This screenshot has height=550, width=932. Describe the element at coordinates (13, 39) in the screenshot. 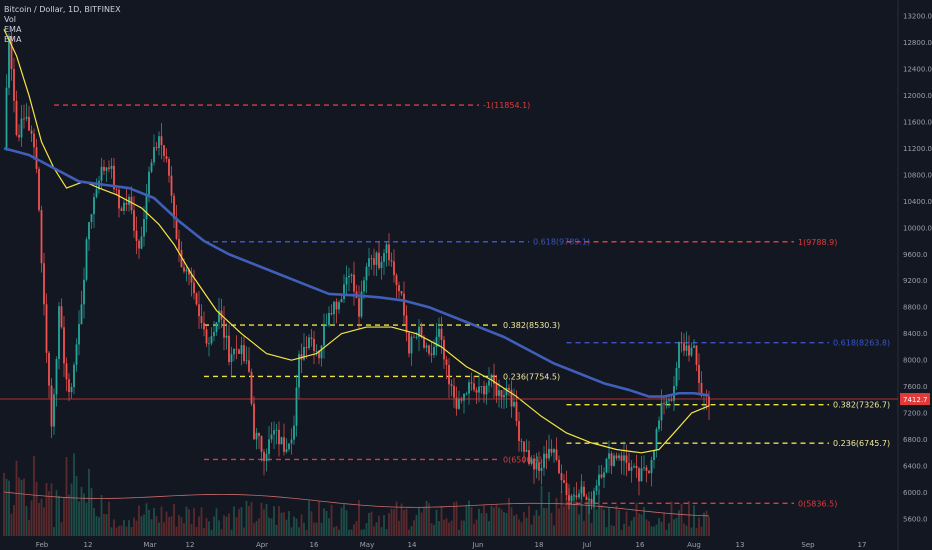

I see `ema-indicator-label-2: EMA` at that location.